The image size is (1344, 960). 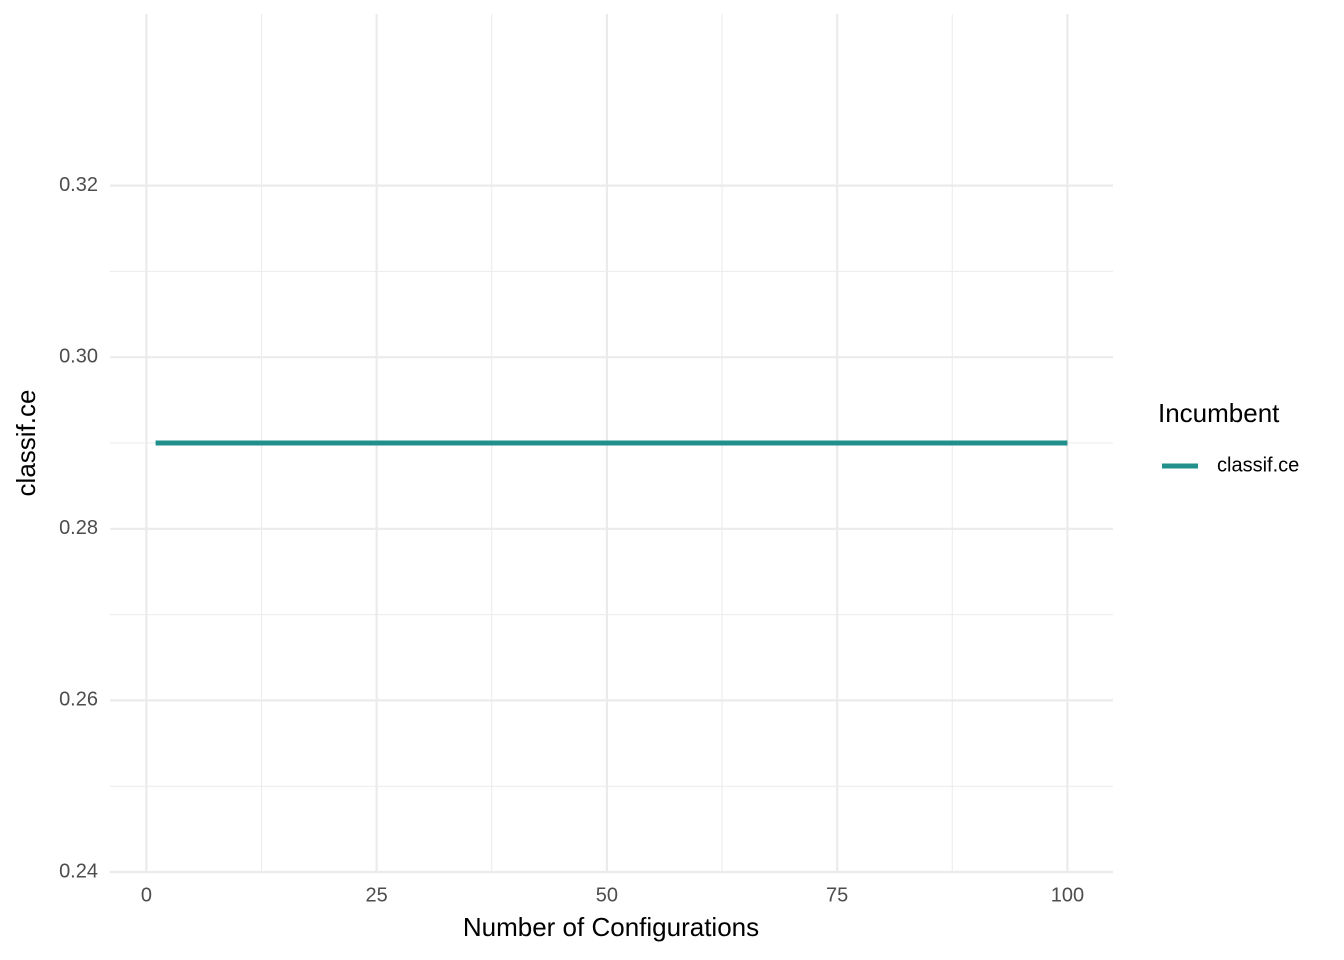 What do you see at coordinates (1219, 413) in the screenshot?
I see `legend-title: Incumbent` at bounding box center [1219, 413].